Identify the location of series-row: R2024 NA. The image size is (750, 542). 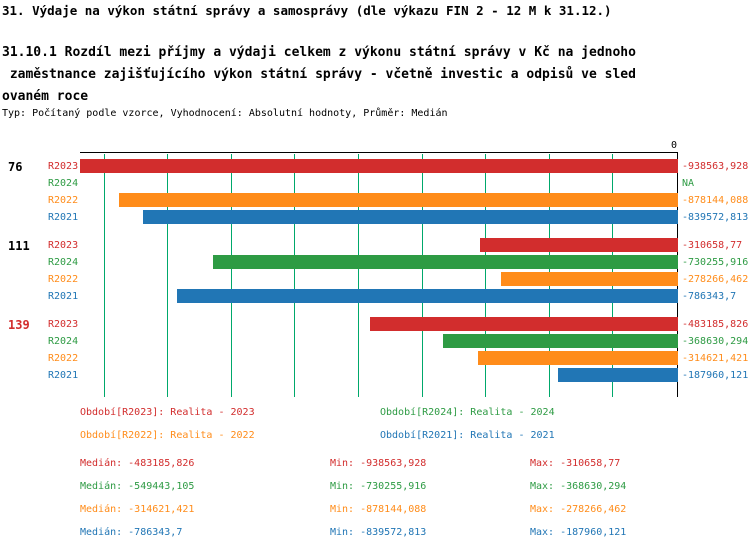
(375, 183).